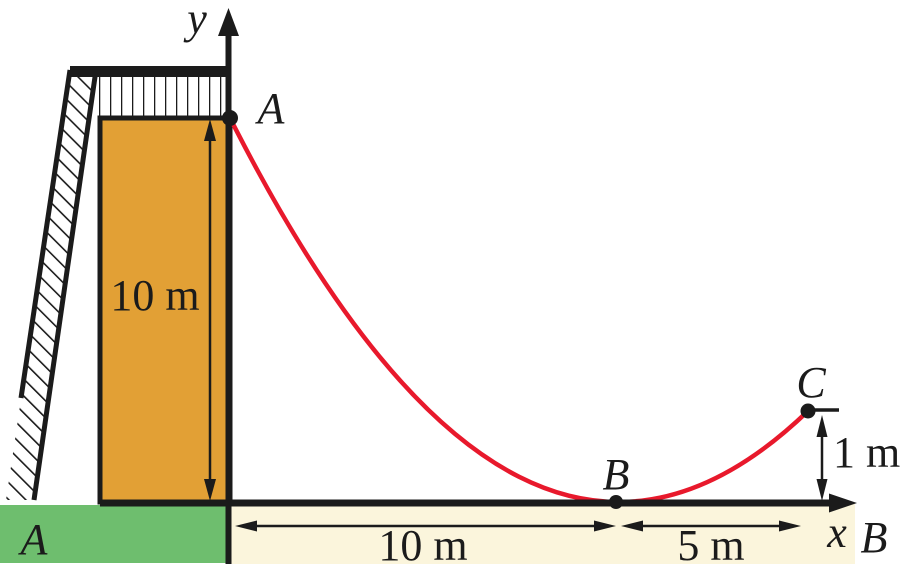 The height and width of the screenshot is (571, 918). What do you see at coordinates (866, 452) in the screenshot?
I see `height-c-label: 1 m` at bounding box center [866, 452].